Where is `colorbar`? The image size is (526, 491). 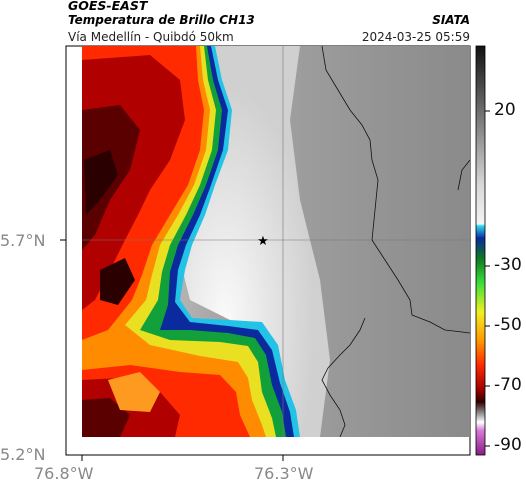
colorbar is located at coordinates (480, 250).